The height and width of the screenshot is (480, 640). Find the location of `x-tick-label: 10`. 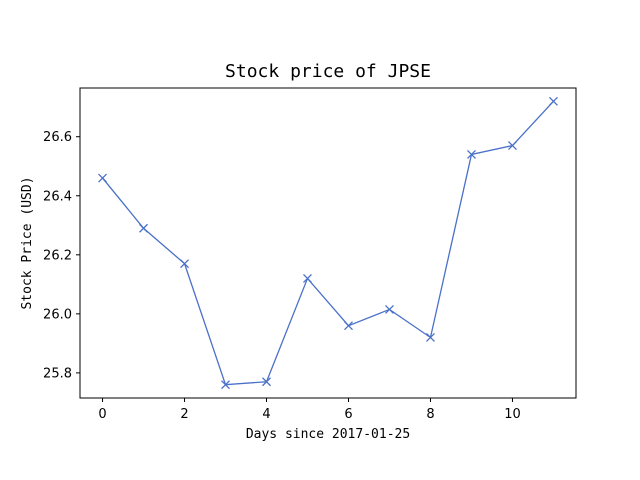

x-tick-label: 10 is located at coordinates (512, 414).